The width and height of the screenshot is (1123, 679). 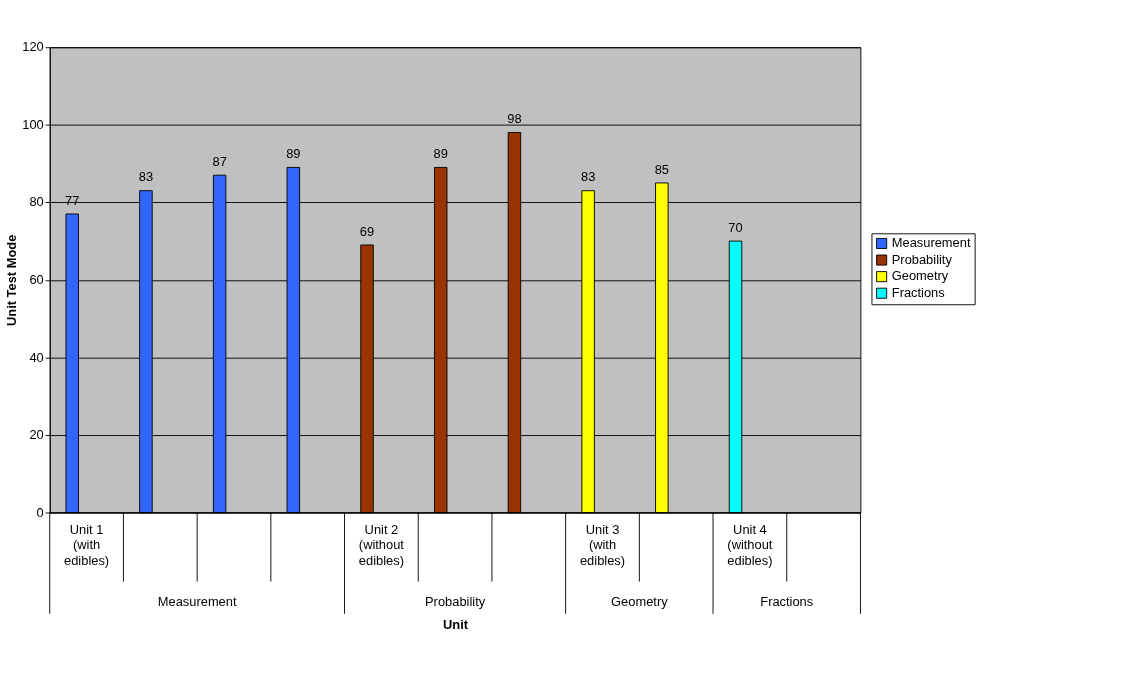 What do you see at coordinates (36, 435) in the screenshot?
I see `y-tick-label: 20` at bounding box center [36, 435].